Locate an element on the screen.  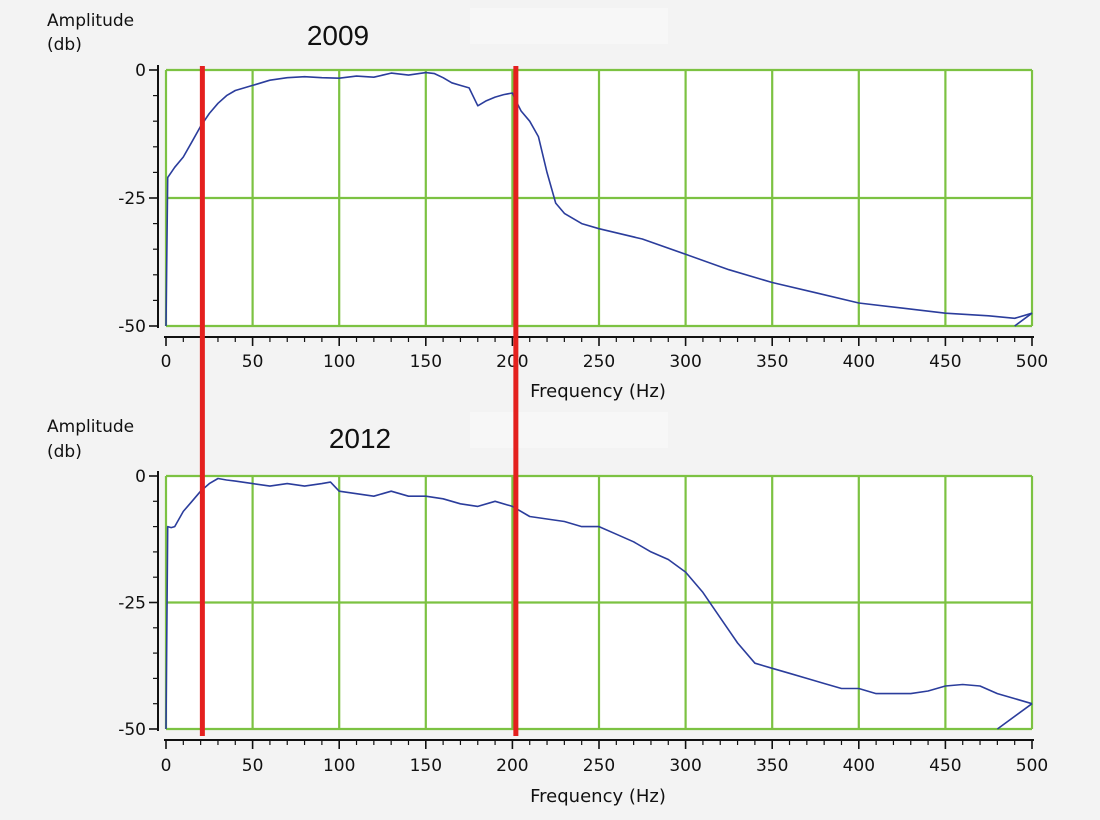
chart-title: 2009 is located at coordinates (338, 35).